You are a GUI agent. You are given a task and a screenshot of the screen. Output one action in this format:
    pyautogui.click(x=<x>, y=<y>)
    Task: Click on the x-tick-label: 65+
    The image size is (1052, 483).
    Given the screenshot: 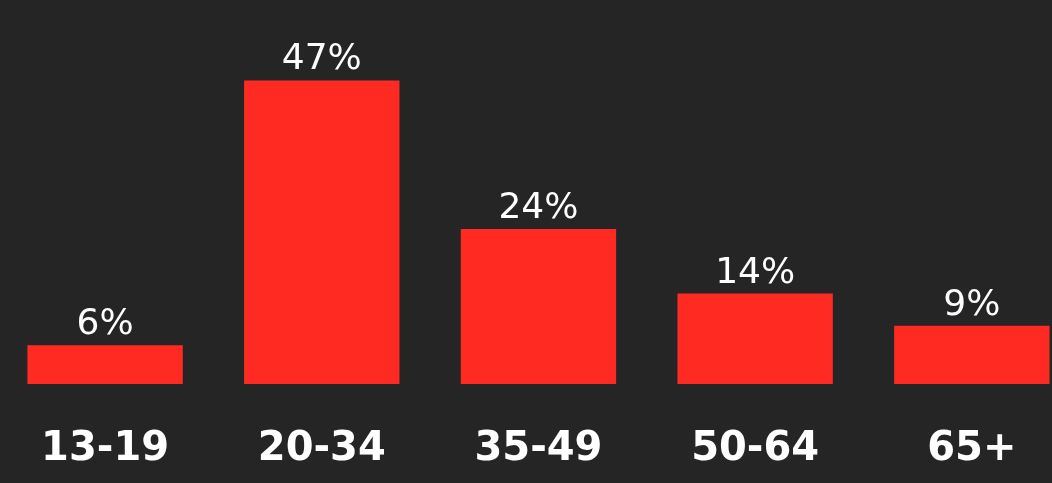 What is the action you would take?
    pyautogui.click(x=972, y=446)
    